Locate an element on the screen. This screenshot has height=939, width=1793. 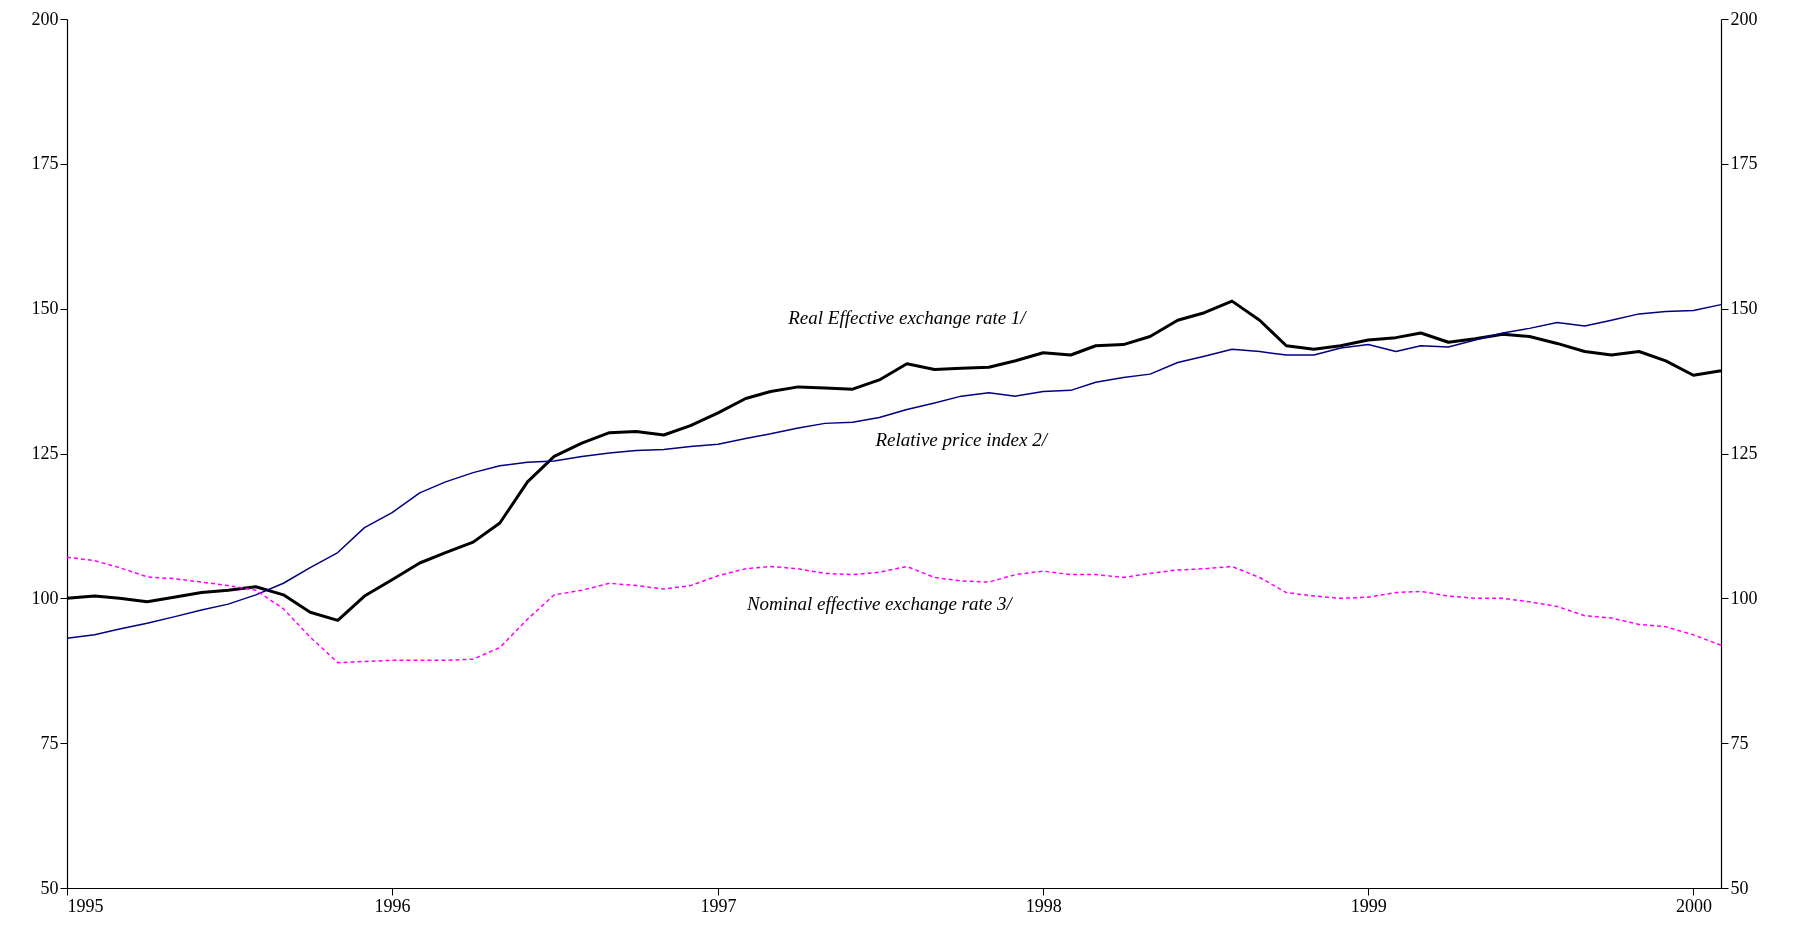
series-label: Relative price index 2/ is located at coordinates (961, 440).